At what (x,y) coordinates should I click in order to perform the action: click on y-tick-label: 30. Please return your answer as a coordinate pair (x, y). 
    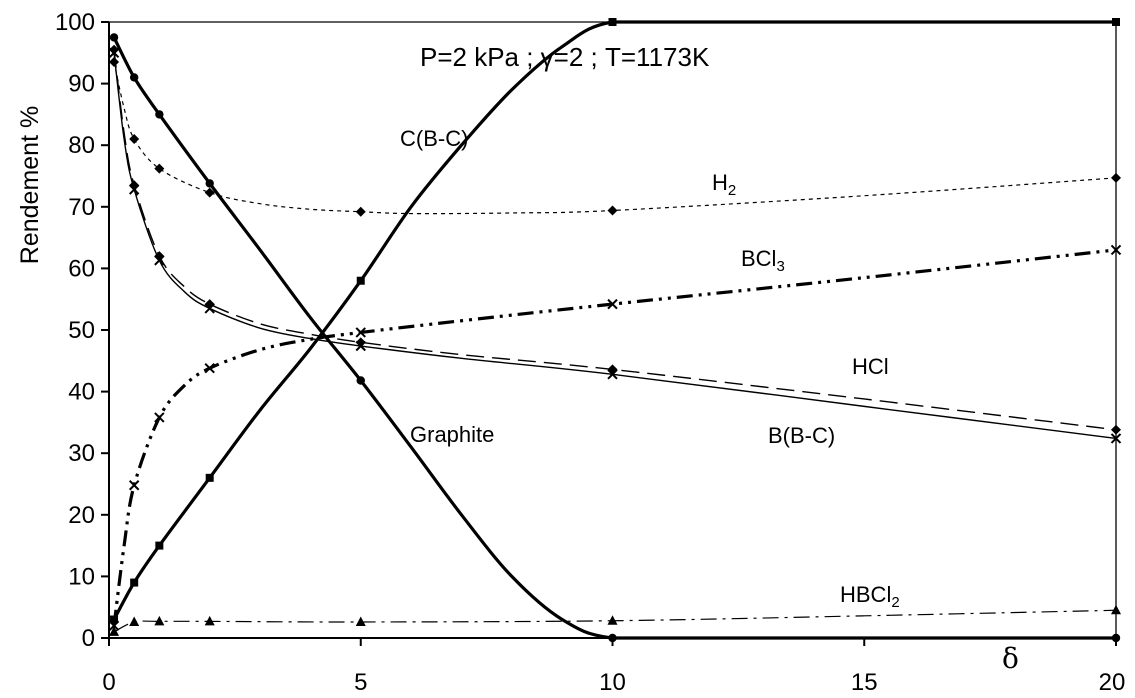
    Looking at the image, I should click on (81, 453).